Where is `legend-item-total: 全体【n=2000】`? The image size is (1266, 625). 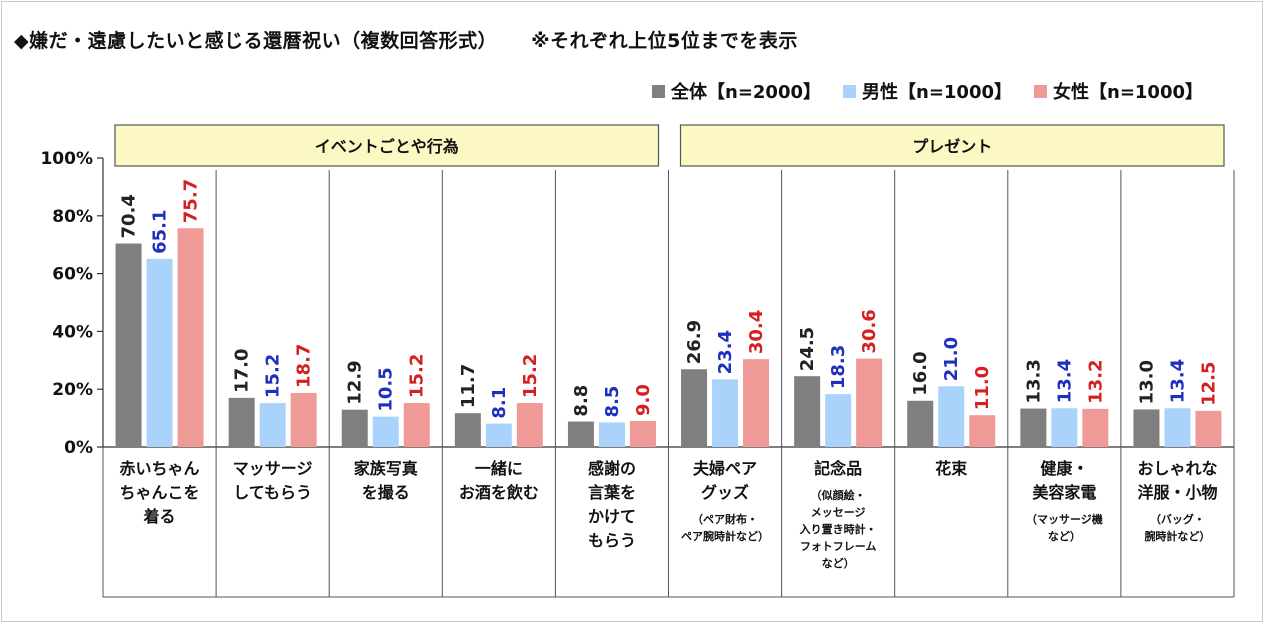 legend-item-total: 全体【n=2000】 is located at coordinates (736, 91).